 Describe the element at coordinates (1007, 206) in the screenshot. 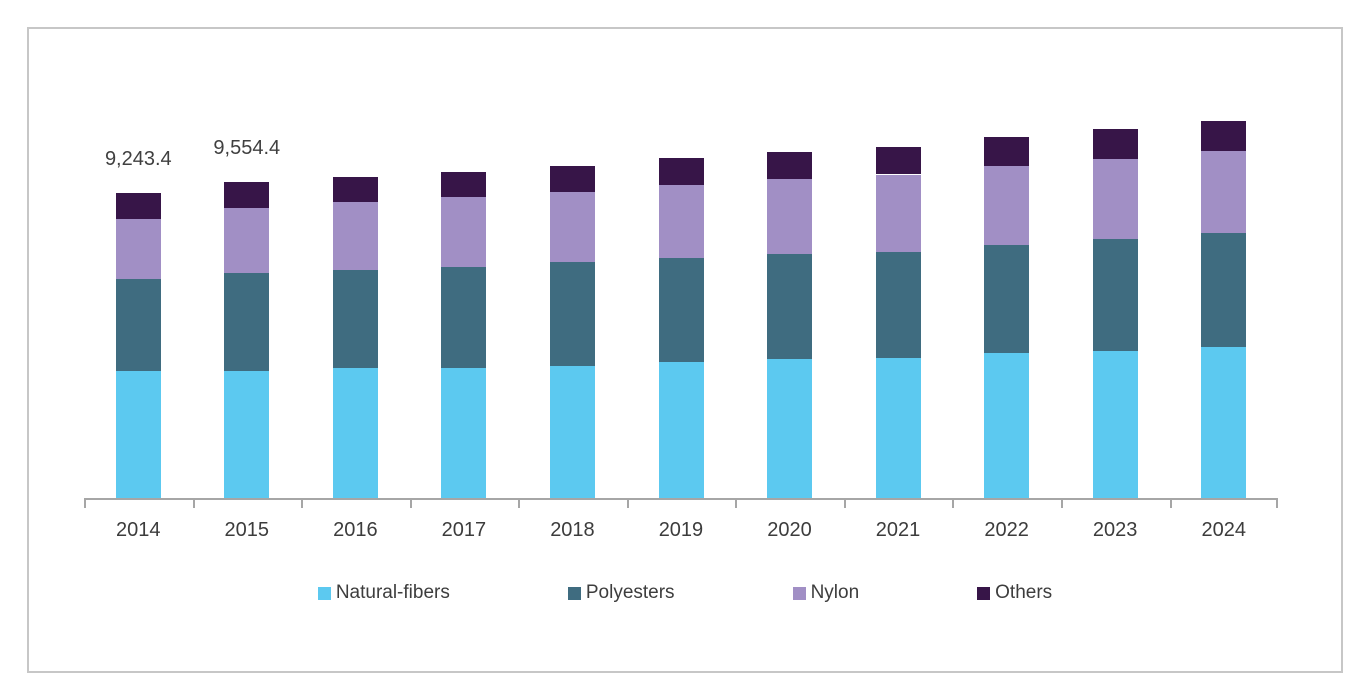

I see `segment-nylon-2022` at that location.